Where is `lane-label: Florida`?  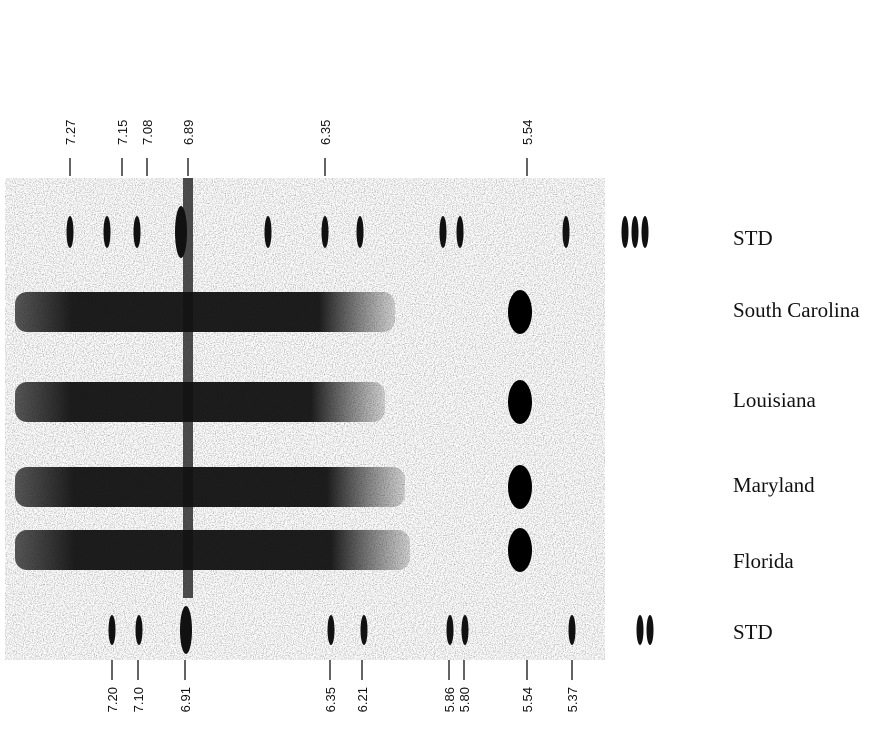 lane-label: Florida is located at coordinates (763, 561).